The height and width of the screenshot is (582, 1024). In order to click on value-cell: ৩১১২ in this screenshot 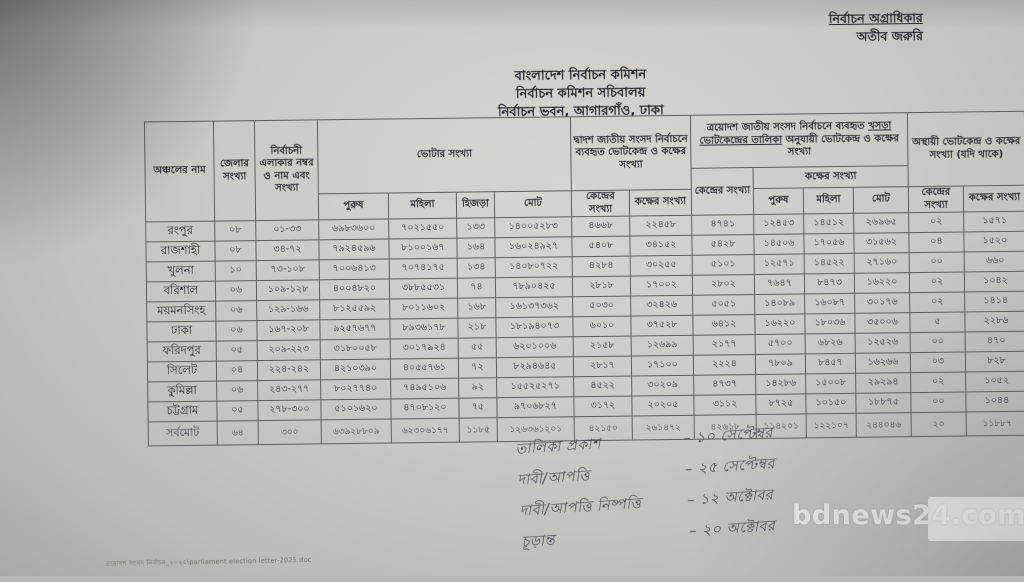, I will do `click(725, 405)`.